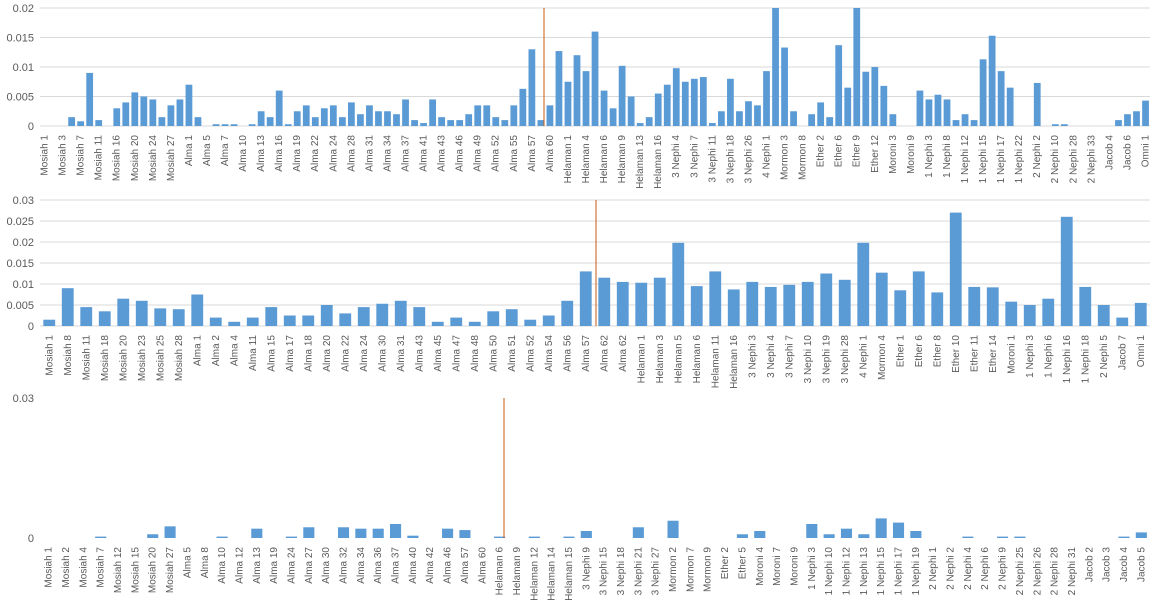 This screenshot has width=1161, height=610. I want to click on y-tick-label: 0.005, so click(20, 98).